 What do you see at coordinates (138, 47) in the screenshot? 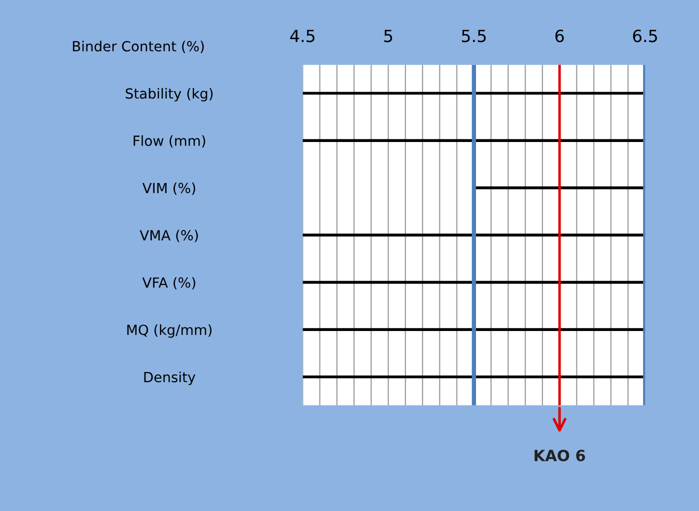
I see `x-axis-title: Binder Content (%)` at bounding box center [138, 47].